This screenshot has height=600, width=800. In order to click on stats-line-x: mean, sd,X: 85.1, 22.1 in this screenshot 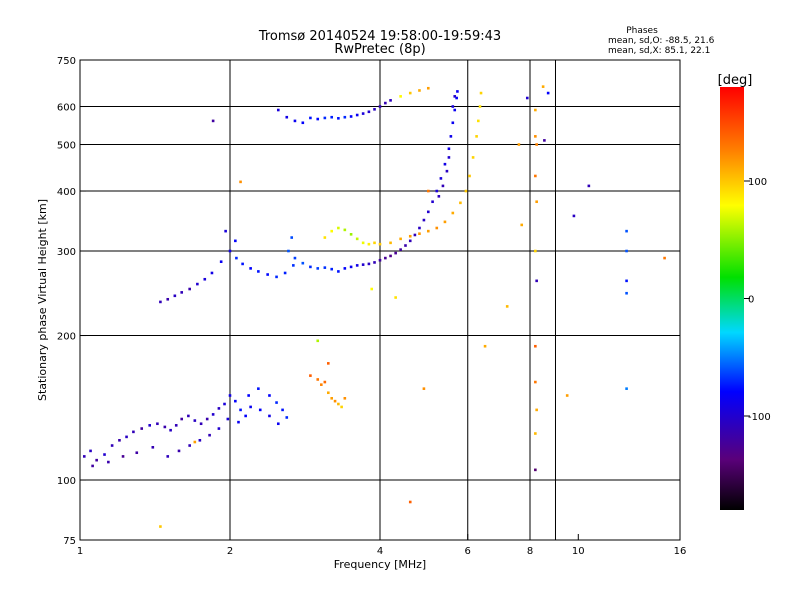, I will do `click(659, 51)`.